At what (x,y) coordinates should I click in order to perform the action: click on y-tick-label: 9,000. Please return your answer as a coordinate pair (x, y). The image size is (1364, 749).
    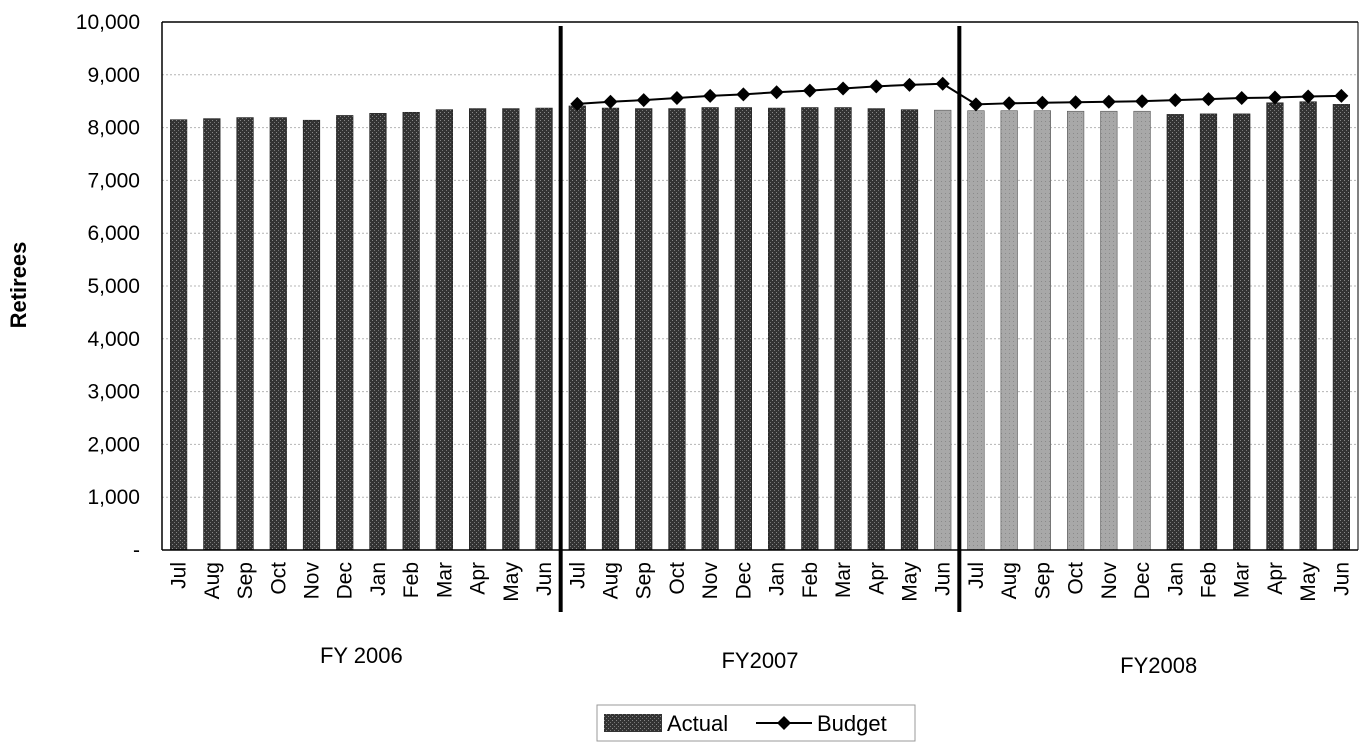
    Looking at the image, I should click on (113, 75).